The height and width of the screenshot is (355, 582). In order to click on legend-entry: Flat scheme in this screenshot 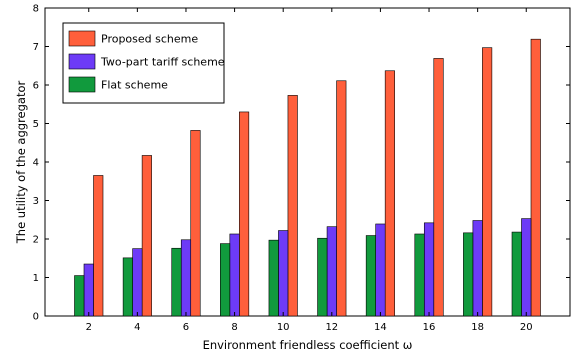, I will do `click(134, 85)`.